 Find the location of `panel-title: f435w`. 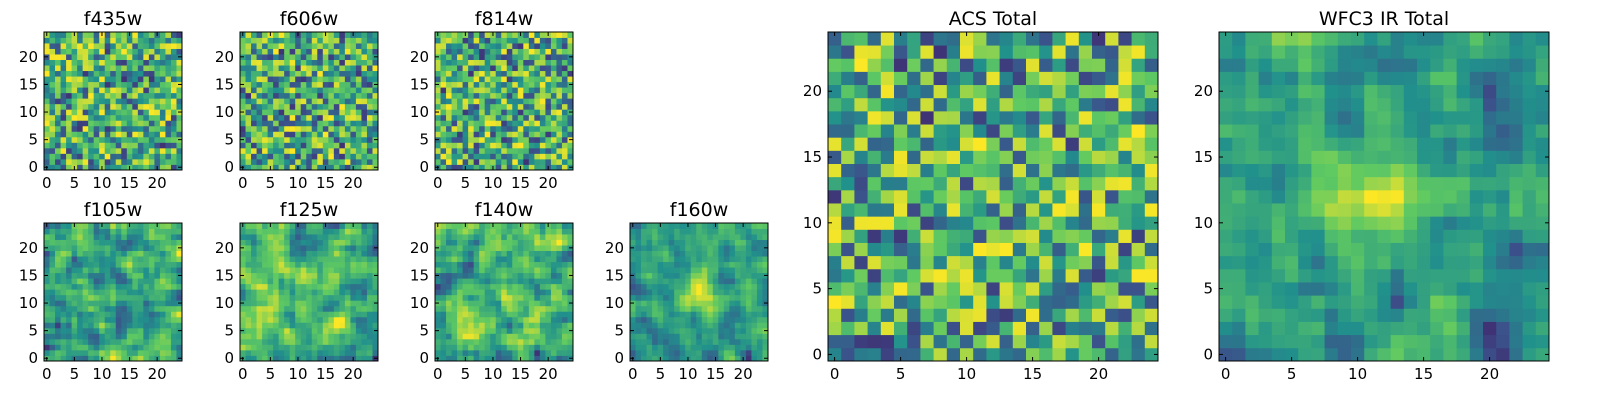

panel-title: f435w is located at coordinates (113, 19).